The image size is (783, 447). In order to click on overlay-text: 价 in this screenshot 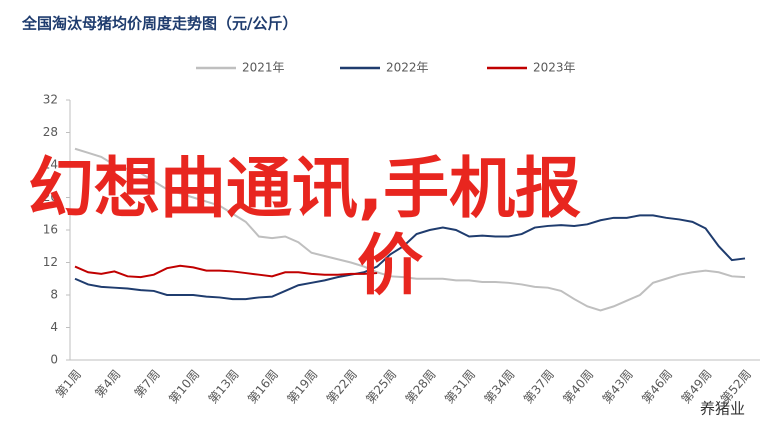, I will do `click(390, 265)`.